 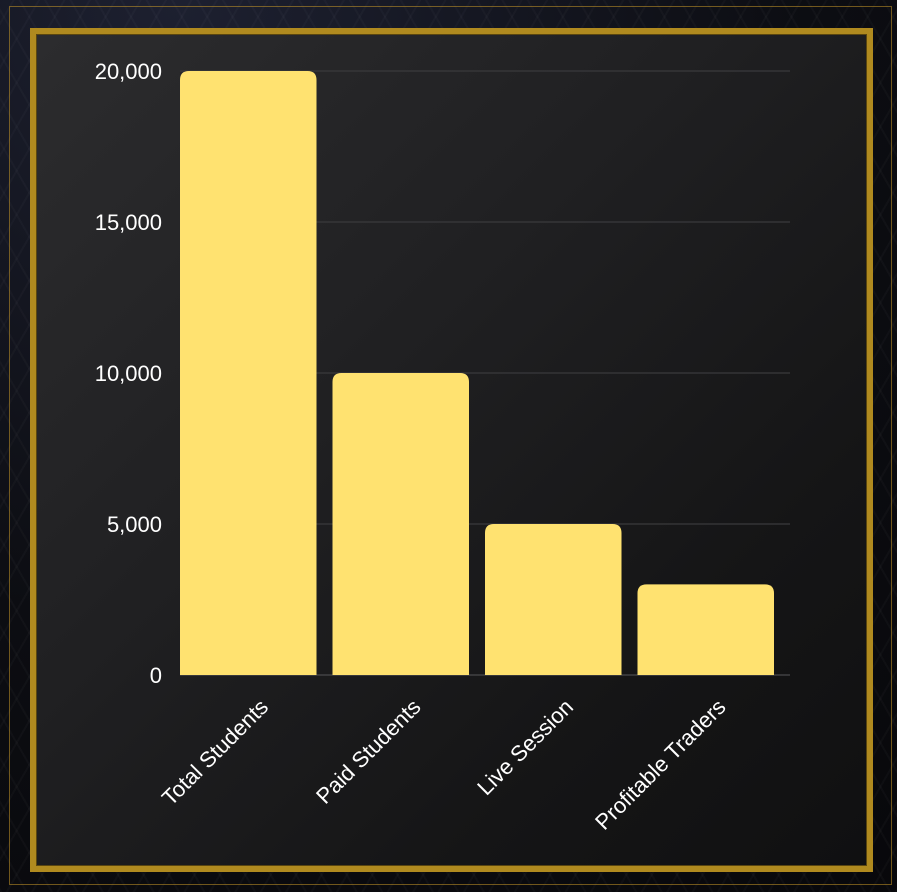 What do you see at coordinates (134, 524) in the screenshot?
I see `y-tick-label: 5,000` at bounding box center [134, 524].